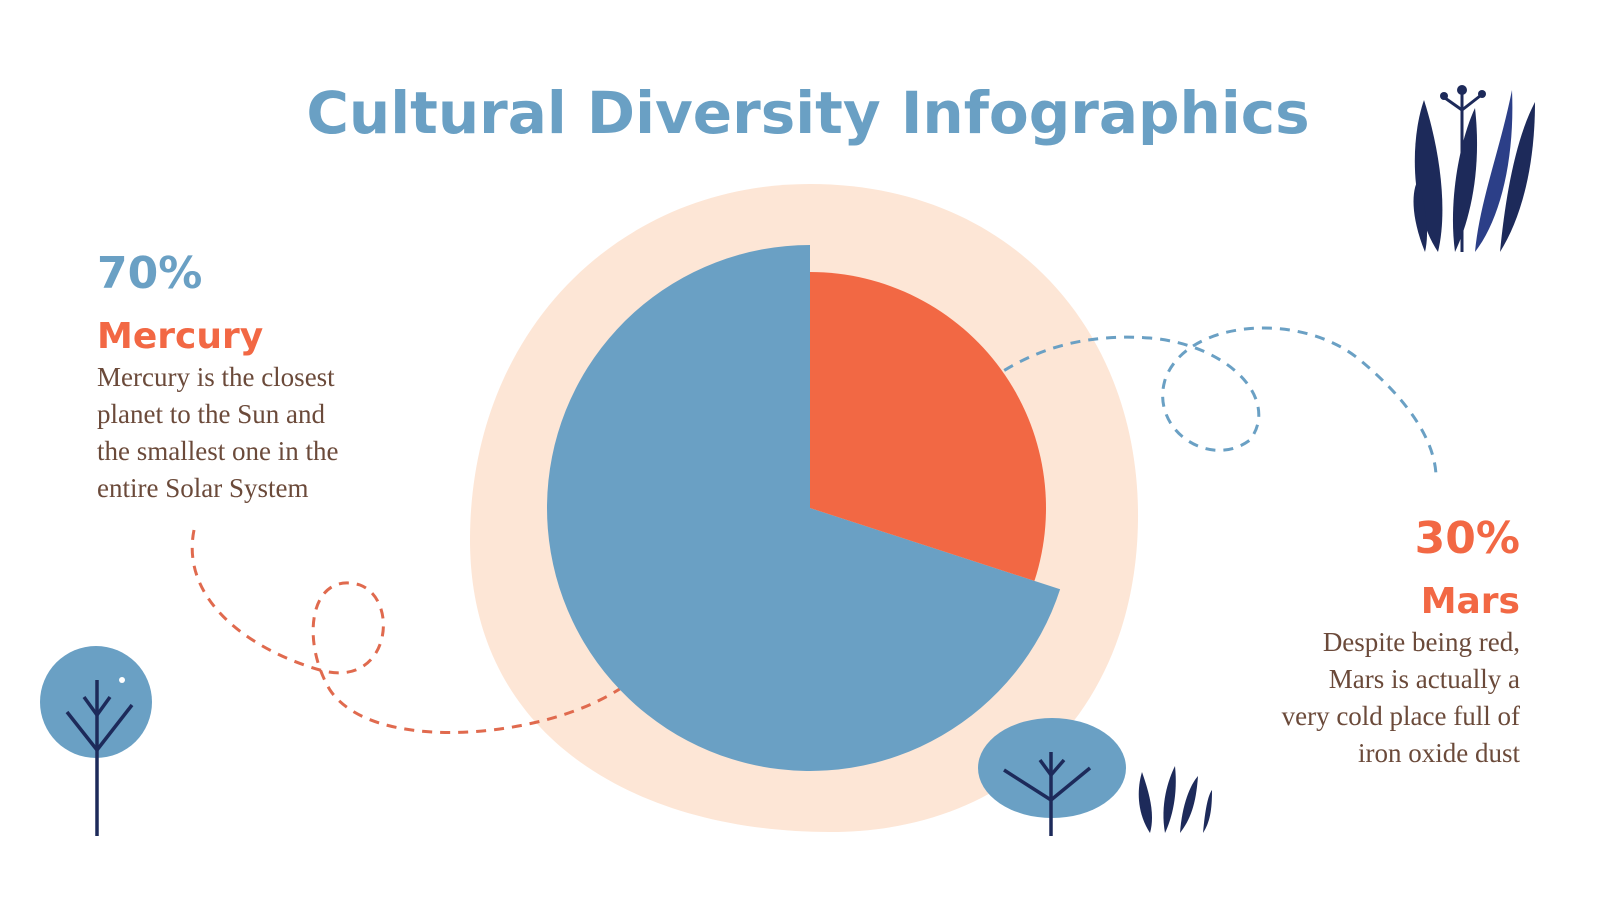 The height and width of the screenshot is (900, 1600). What do you see at coordinates (1175, 799) in the screenshot?
I see `grass` at bounding box center [1175, 799].